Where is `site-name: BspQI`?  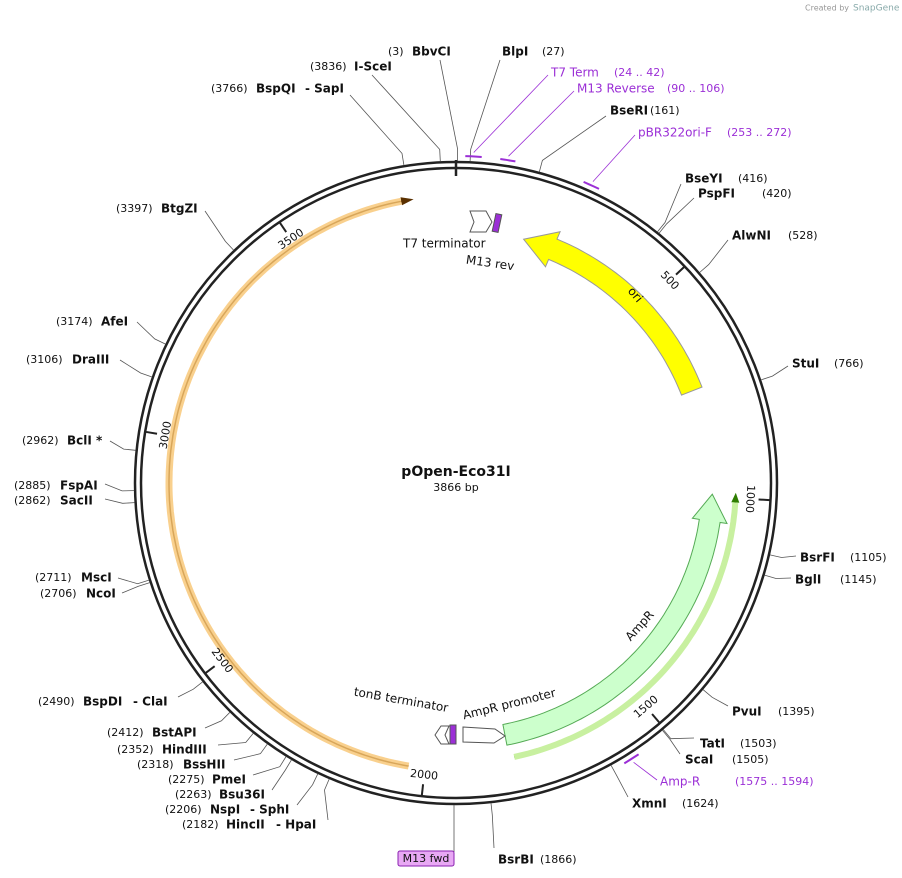 site-name: BspQI is located at coordinates (276, 89).